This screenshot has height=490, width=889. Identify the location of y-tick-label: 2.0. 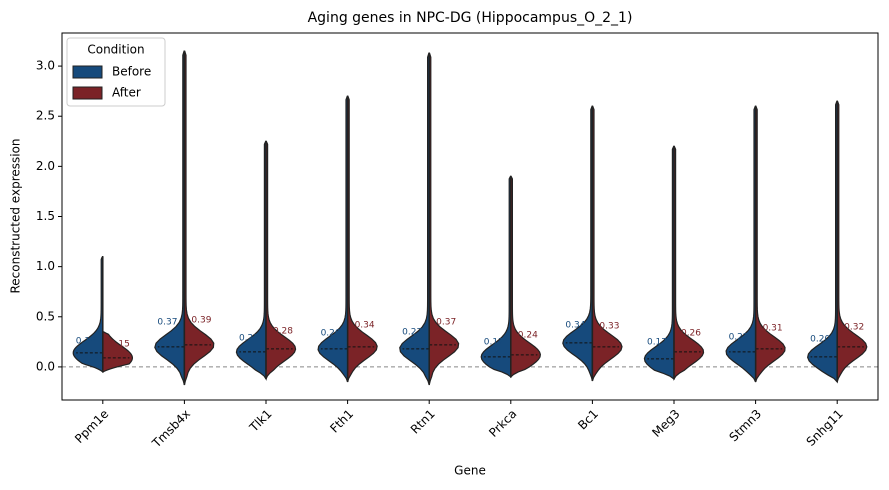
(45, 166).